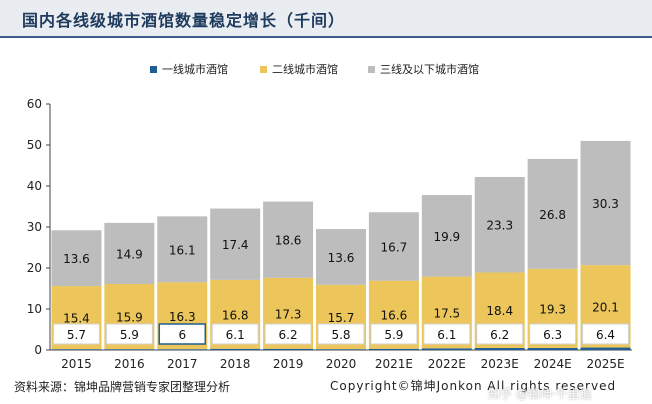  Describe the element at coordinates (34, 268) in the screenshot. I see `y-tick-label: 20` at that location.